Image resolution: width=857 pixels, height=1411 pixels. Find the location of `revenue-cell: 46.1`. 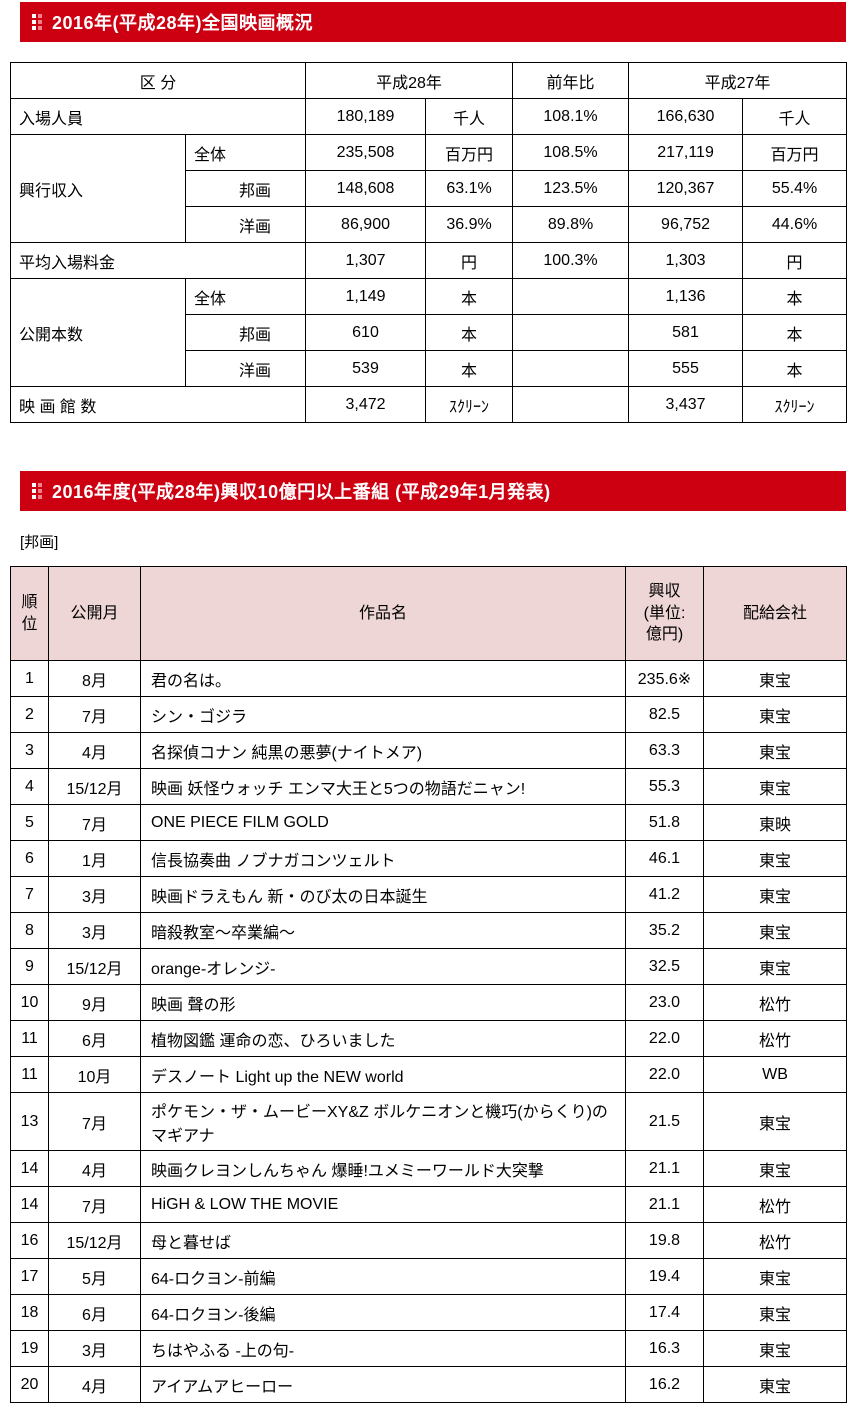

revenue-cell: 46.1 is located at coordinates (664, 858).